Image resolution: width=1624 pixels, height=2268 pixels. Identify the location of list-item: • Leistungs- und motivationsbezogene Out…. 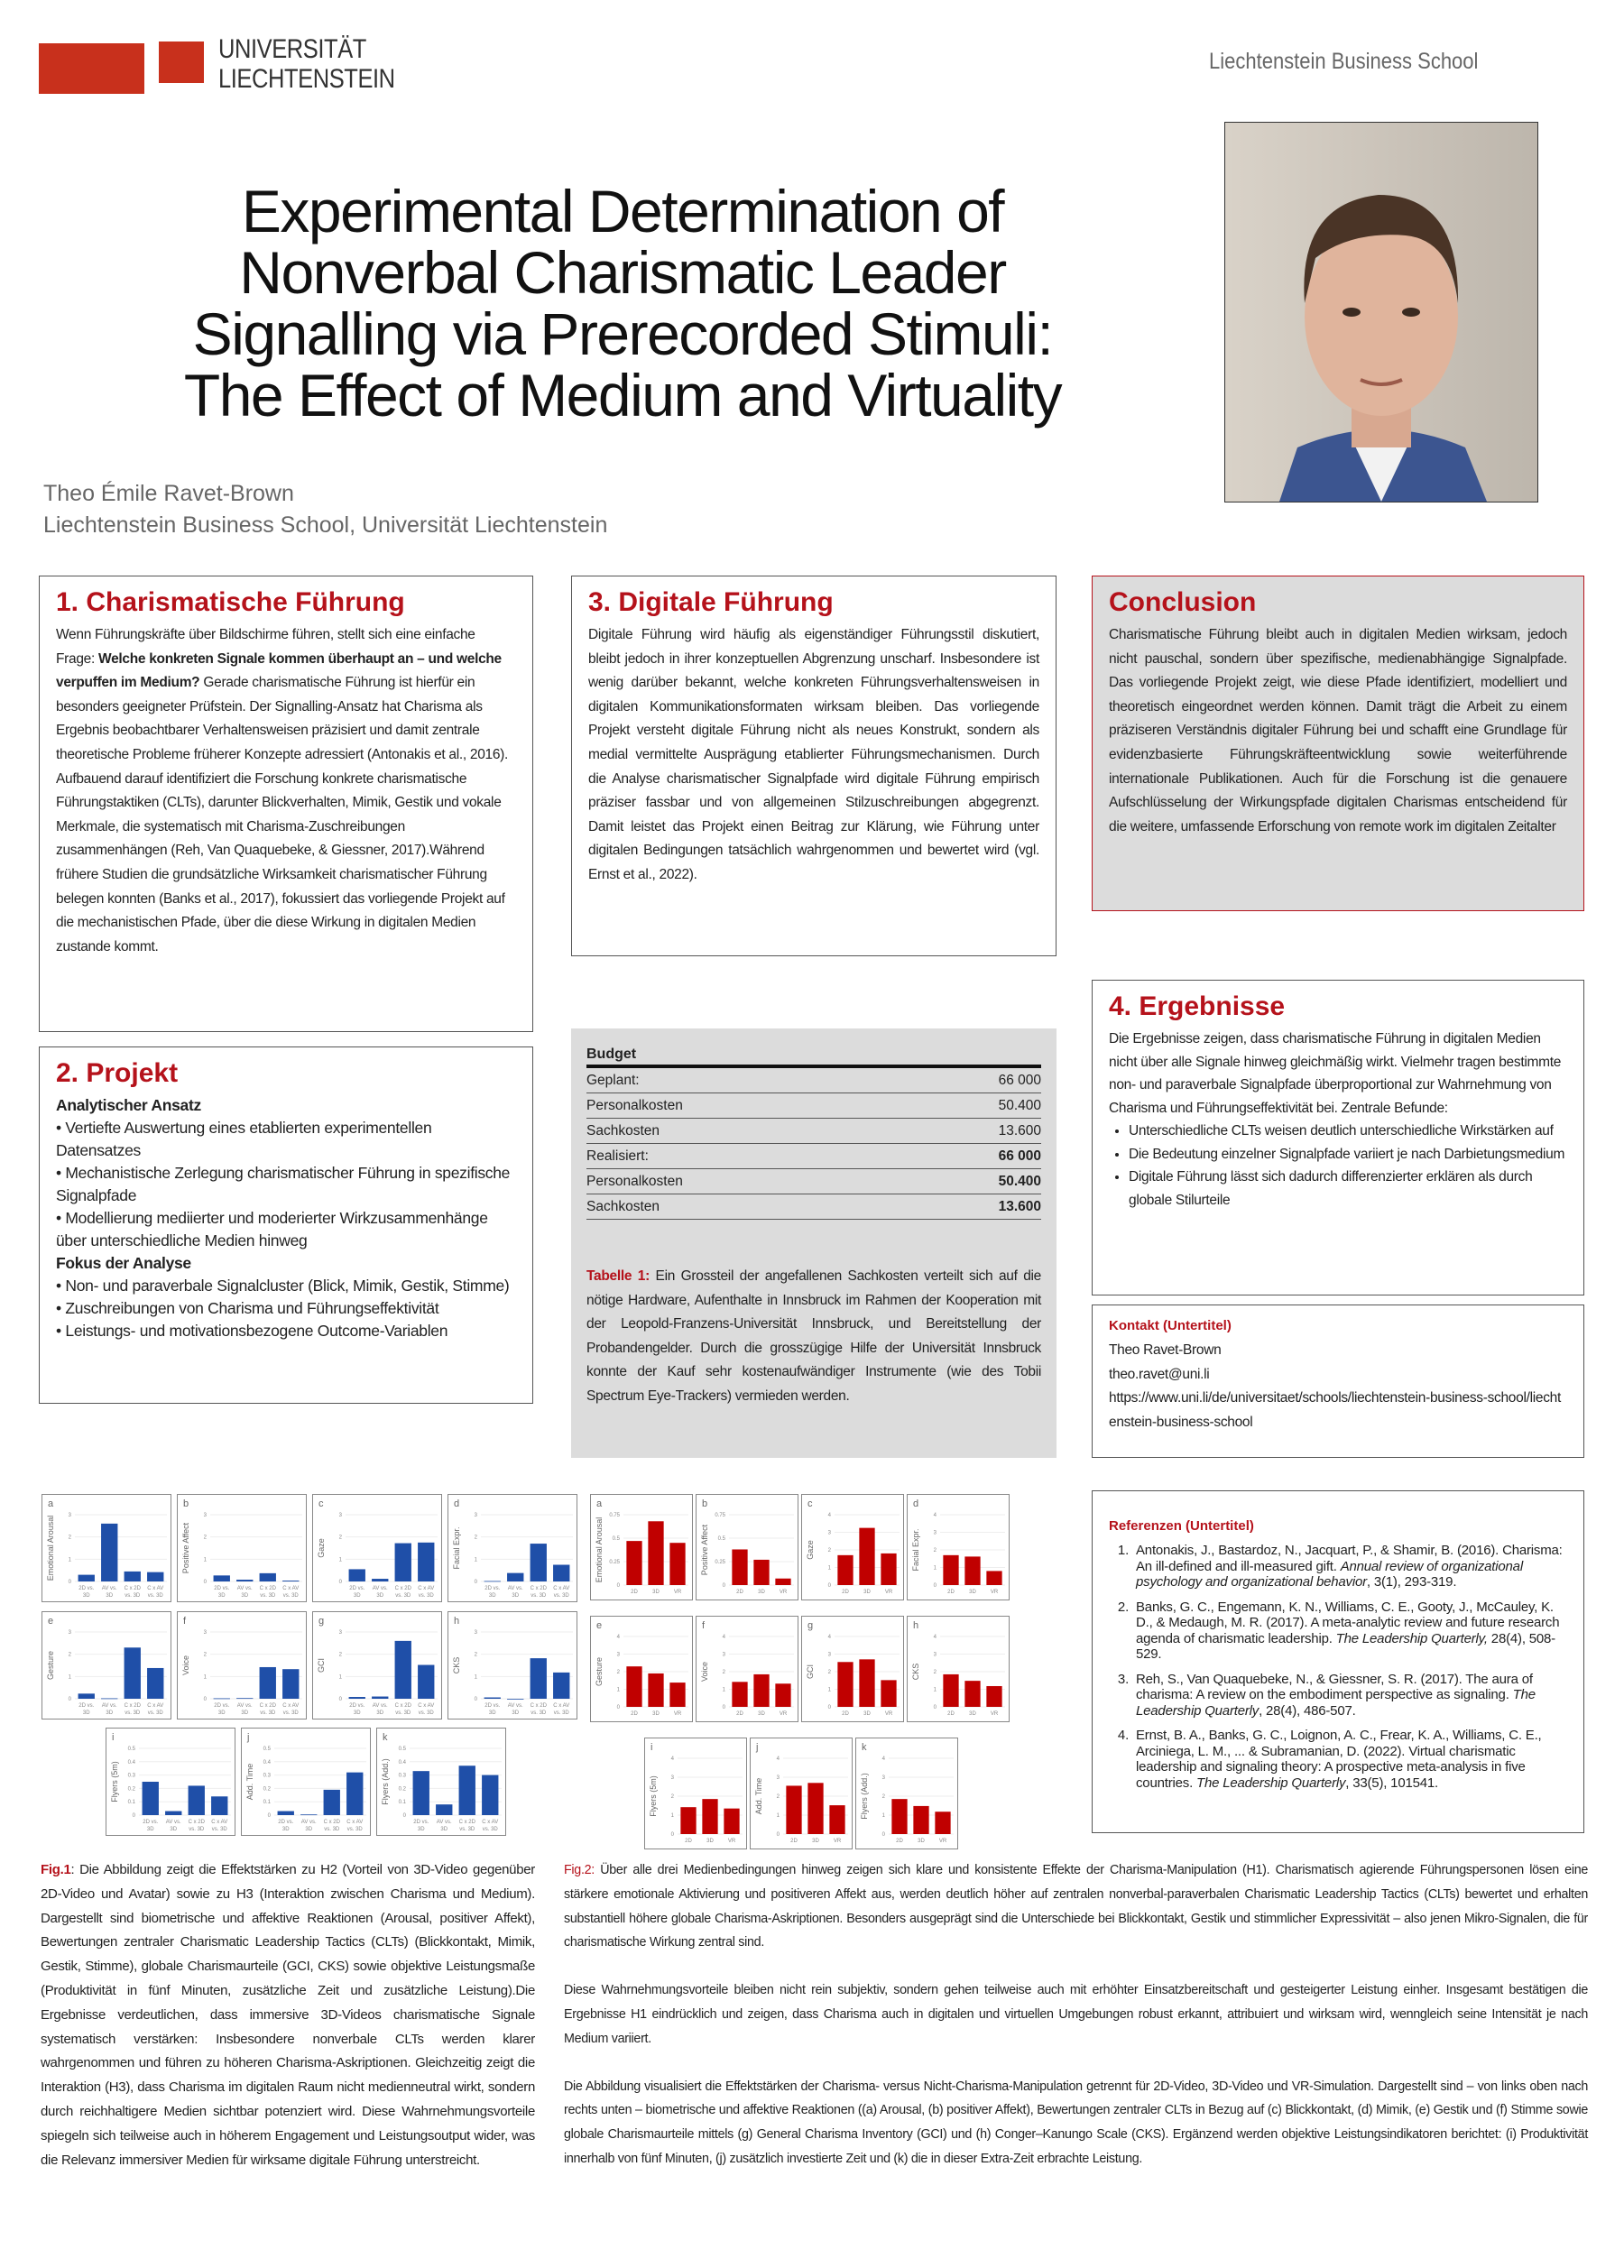
(252, 1331).